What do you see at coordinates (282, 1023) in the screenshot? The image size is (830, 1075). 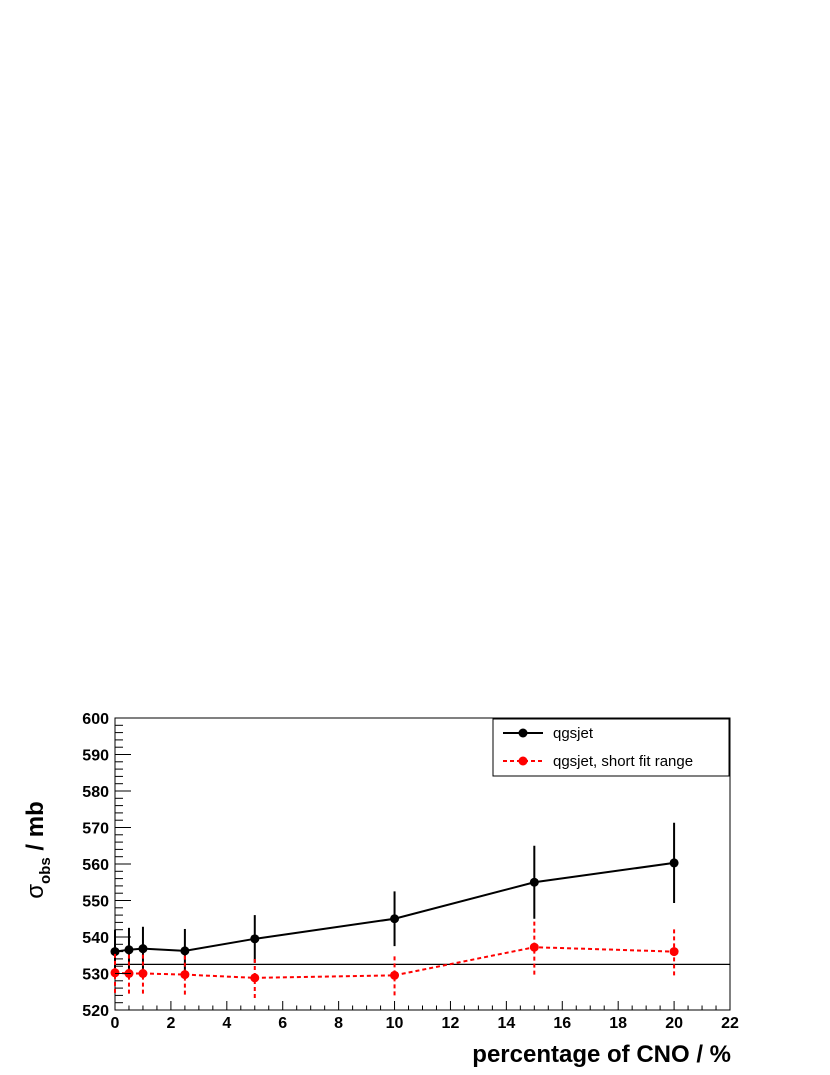 I see `x-tick-label: 6` at bounding box center [282, 1023].